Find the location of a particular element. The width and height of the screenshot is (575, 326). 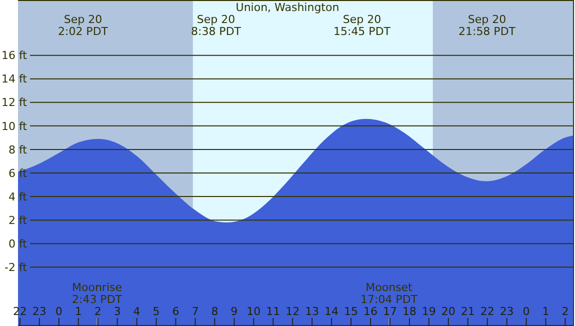

x-tick-label: 20 is located at coordinates (448, 311).